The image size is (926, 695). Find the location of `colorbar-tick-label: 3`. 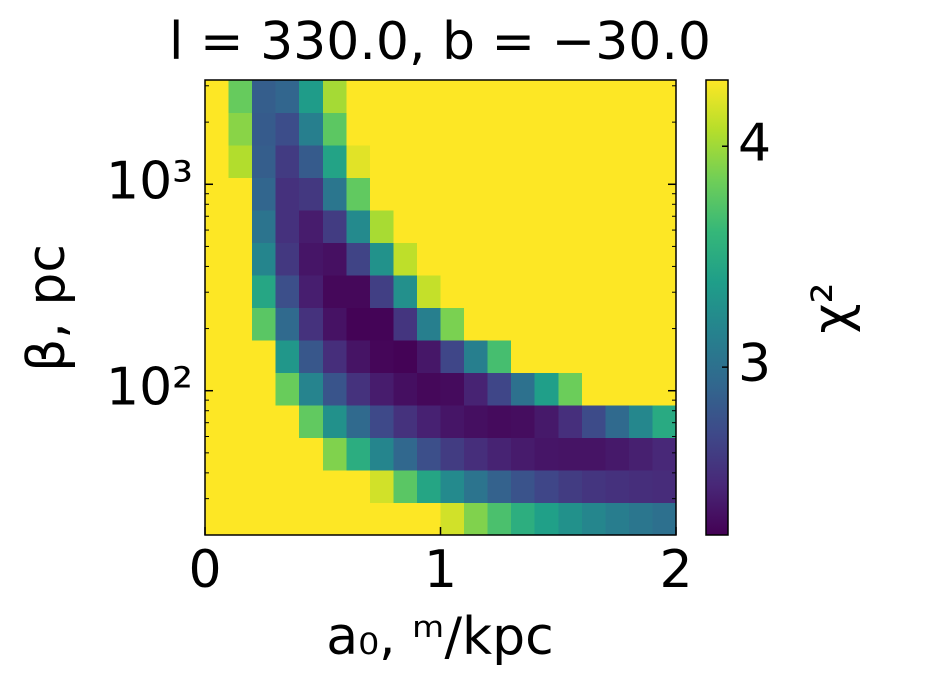

colorbar-tick-label: 3 is located at coordinates (754, 364).